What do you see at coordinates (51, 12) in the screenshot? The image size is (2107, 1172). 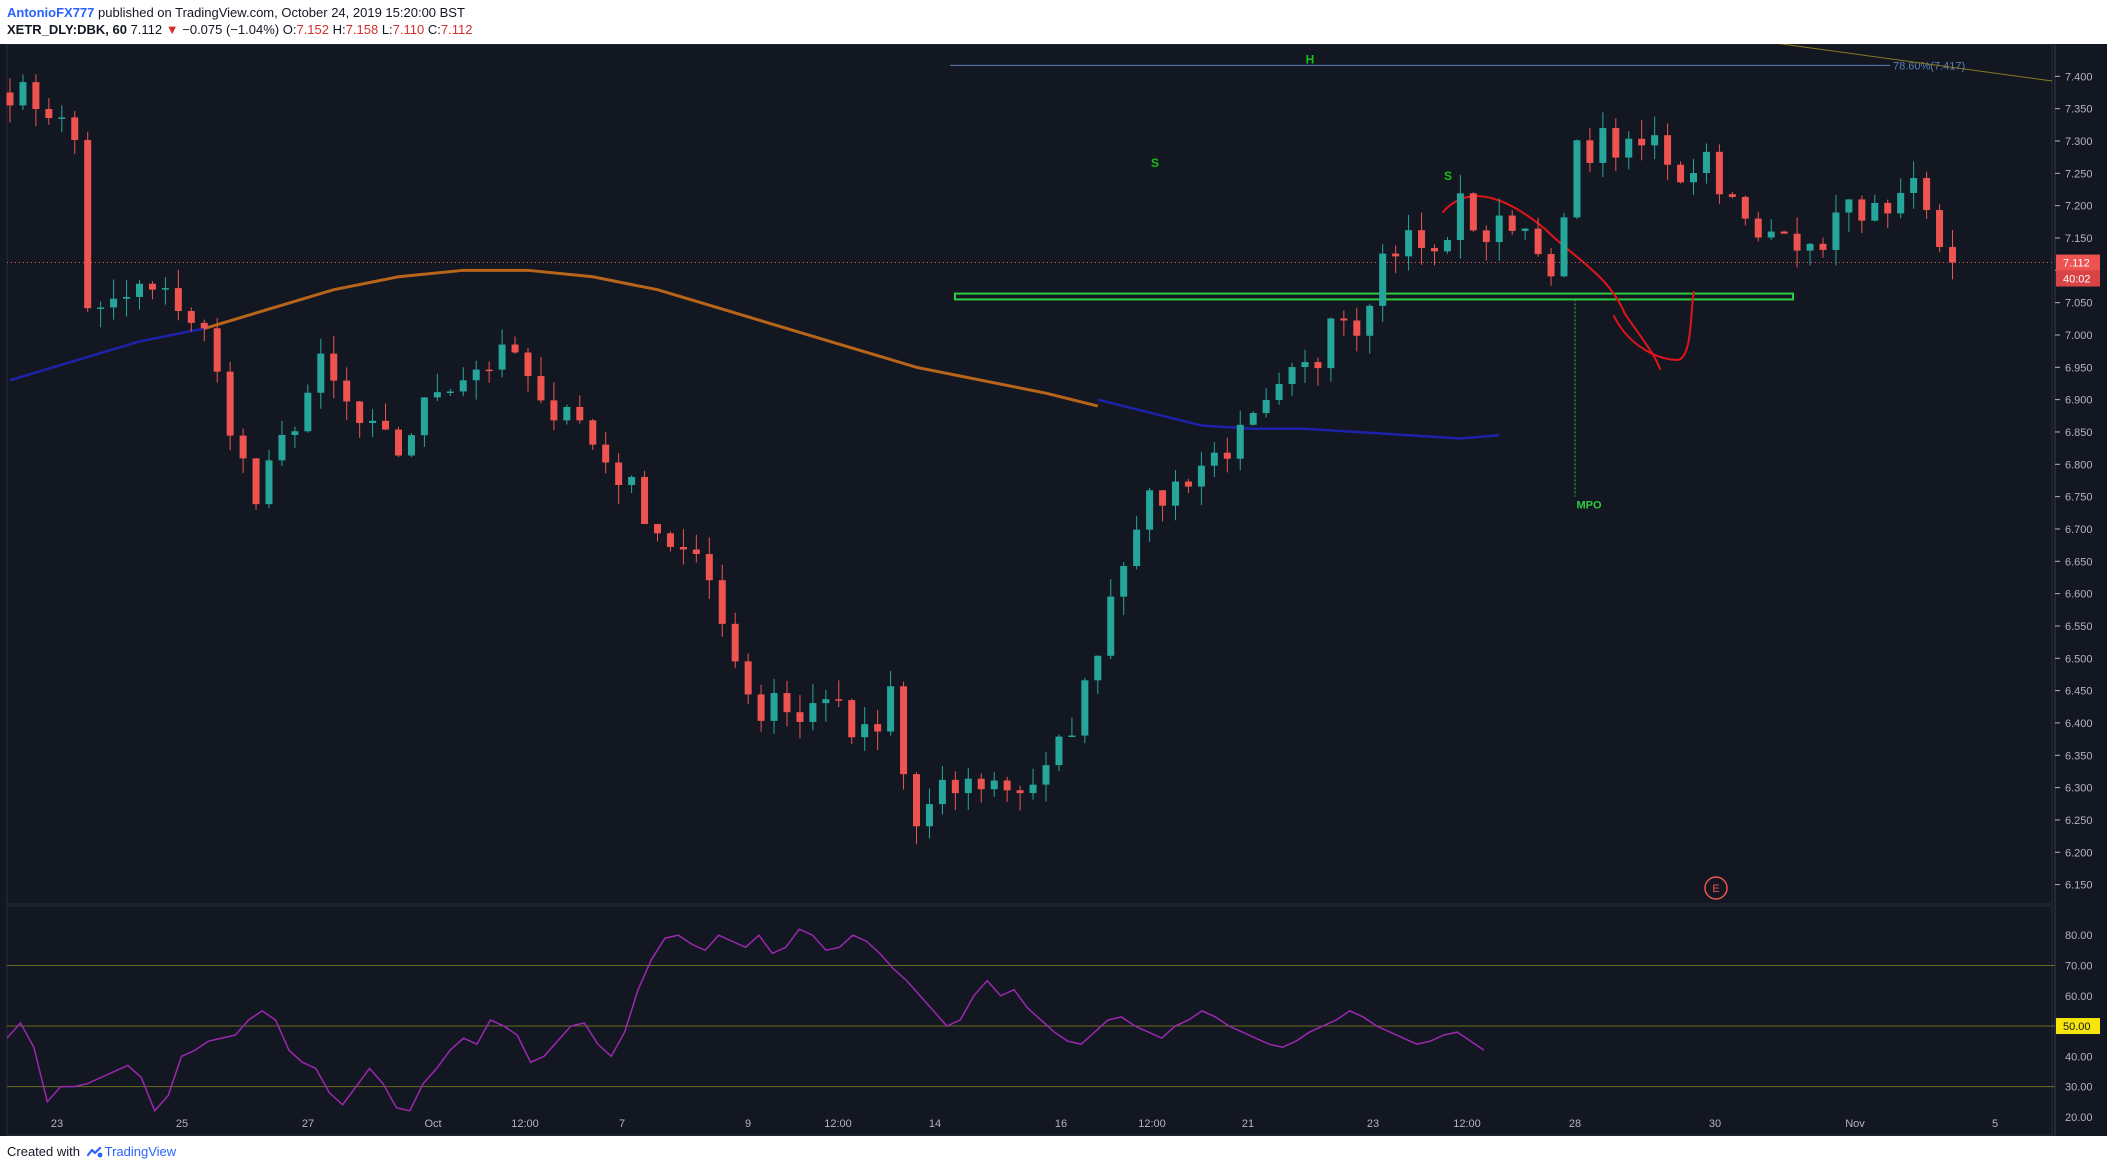 I see `author-link: AntonioFX777` at bounding box center [51, 12].